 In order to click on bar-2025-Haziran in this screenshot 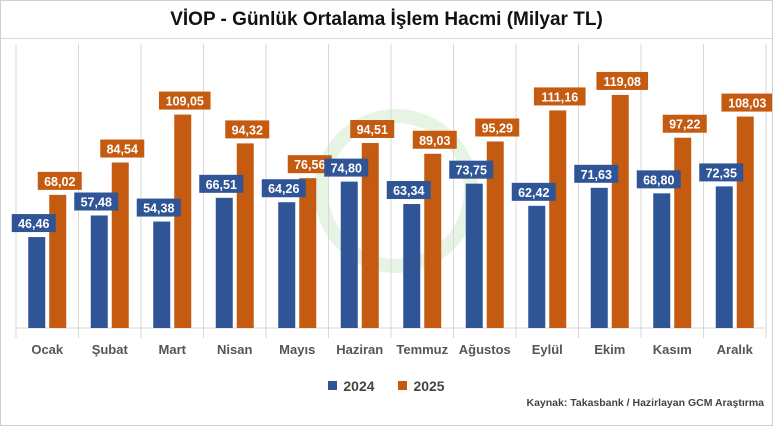, I will do `click(370, 235)`.